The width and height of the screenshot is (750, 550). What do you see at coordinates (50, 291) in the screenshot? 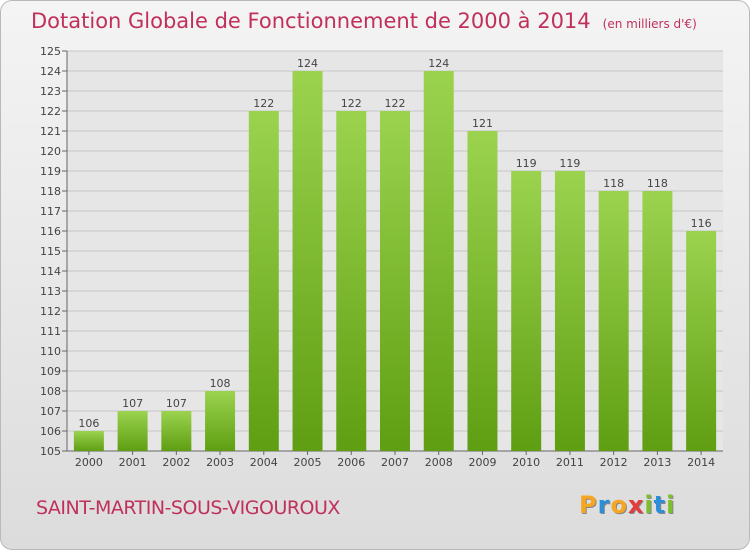
I see `y-tick-label: 113` at bounding box center [50, 291].